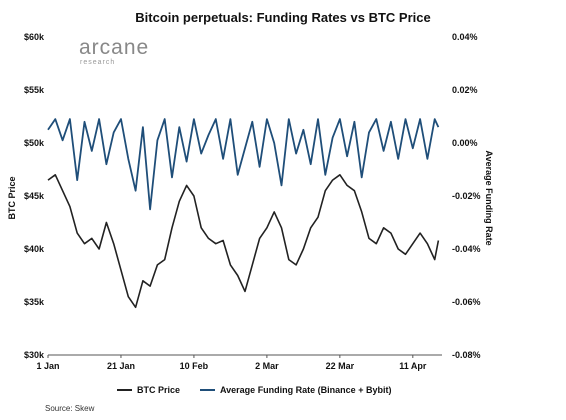  I want to click on source-note: Source: Skew, so click(70, 408).